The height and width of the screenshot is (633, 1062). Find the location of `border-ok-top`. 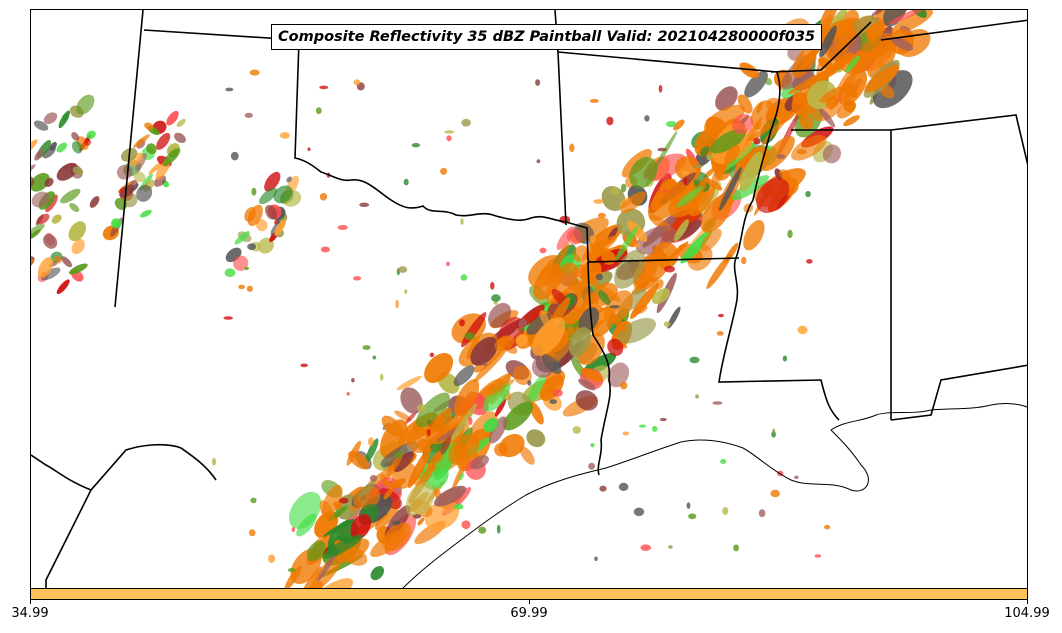

border-ok-top is located at coordinates (667, 62).